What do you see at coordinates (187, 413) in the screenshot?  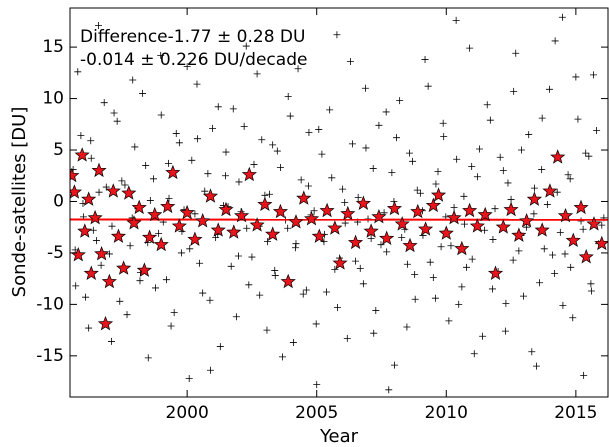 I see `x-tick-label: 2000` at bounding box center [187, 413].